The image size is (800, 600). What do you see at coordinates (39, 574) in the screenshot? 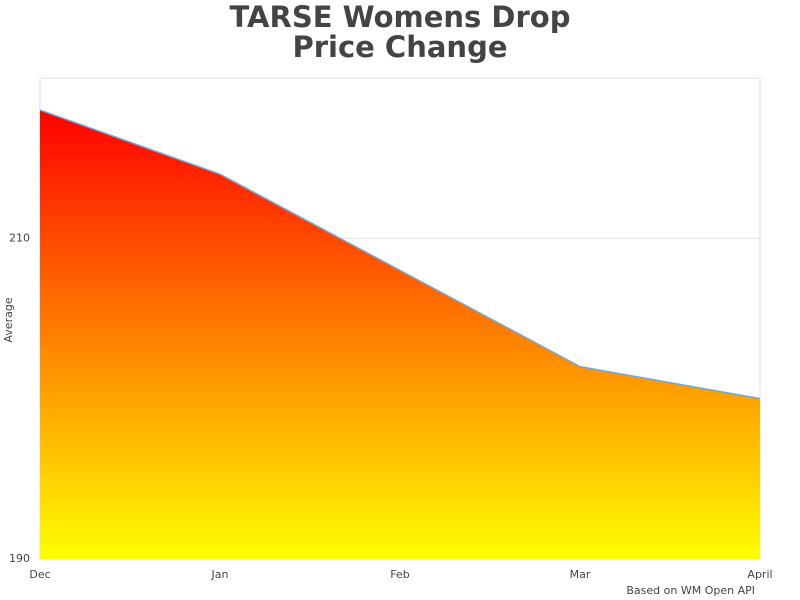
I see `x-tick-label: Dec` at bounding box center [39, 574].